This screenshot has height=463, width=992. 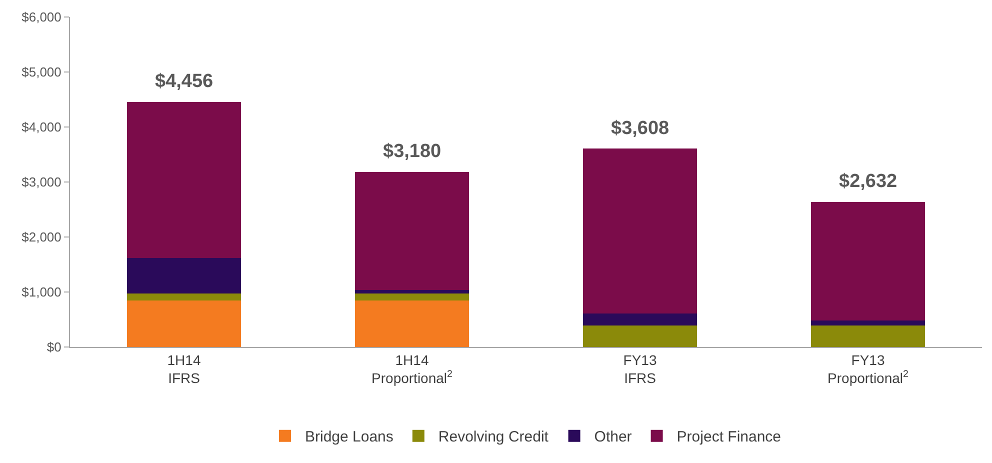 I want to click on legend-label: Revolving Credit, so click(x=494, y=437).